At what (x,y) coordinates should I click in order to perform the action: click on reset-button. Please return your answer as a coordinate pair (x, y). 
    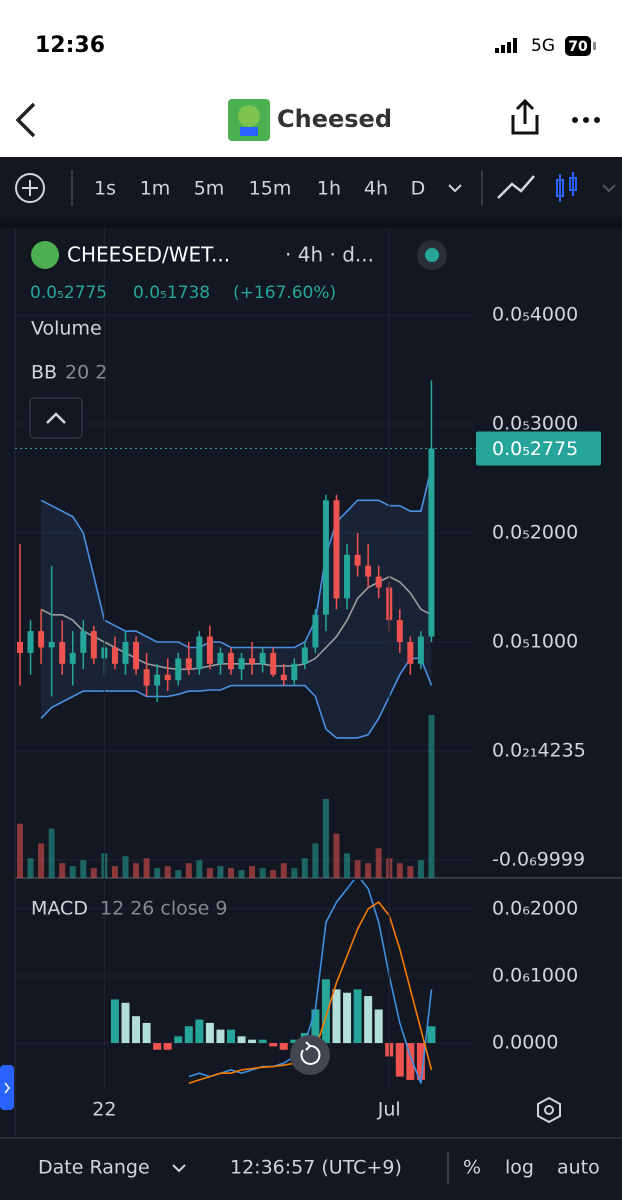
    Looking at the image, I should click on (310, 1055).